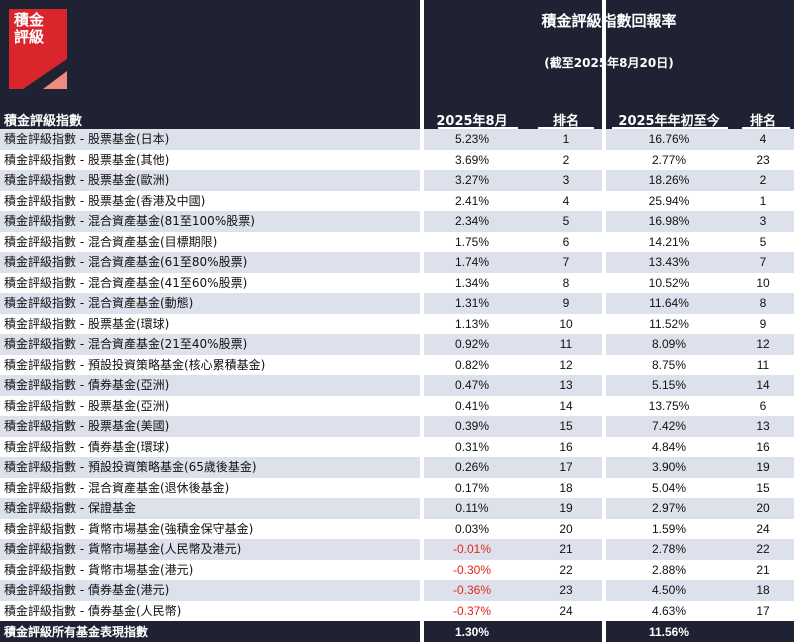 This screenshot has width=794, height=642. Describe the element at coordinates (422, 321) in the screenshot. I see `column-divider` at that location.